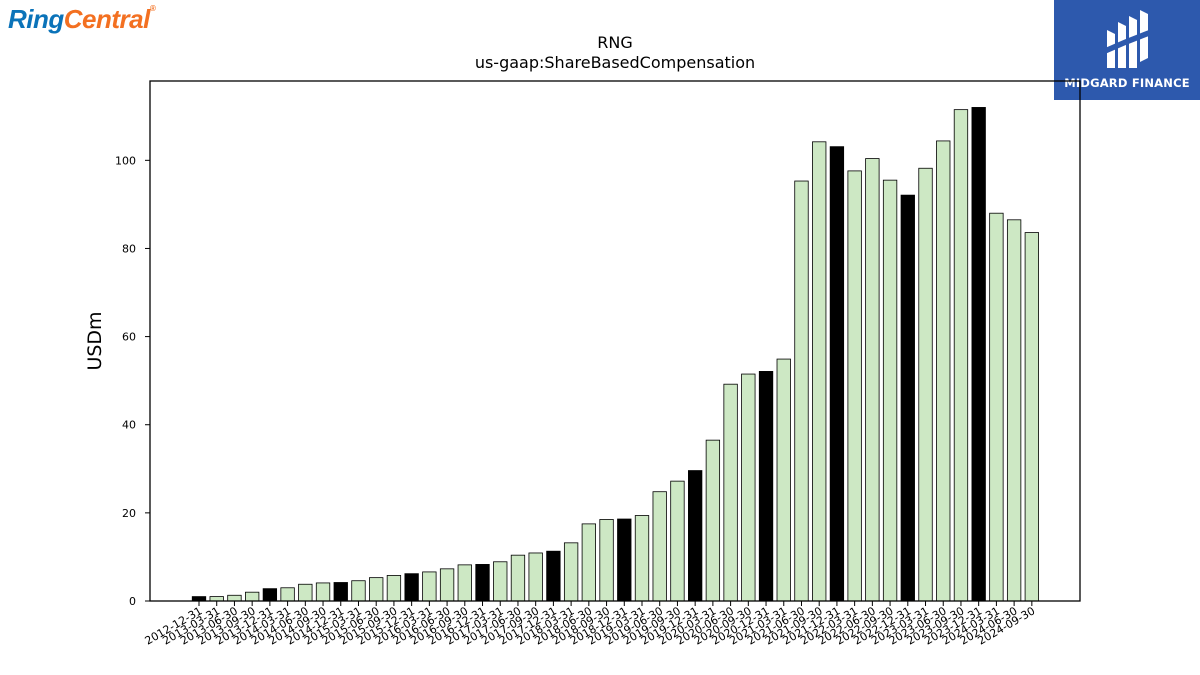  Describe the element at coordinates (129, 513) in the screenshot. I see `y-tick-label: 20` at that location.